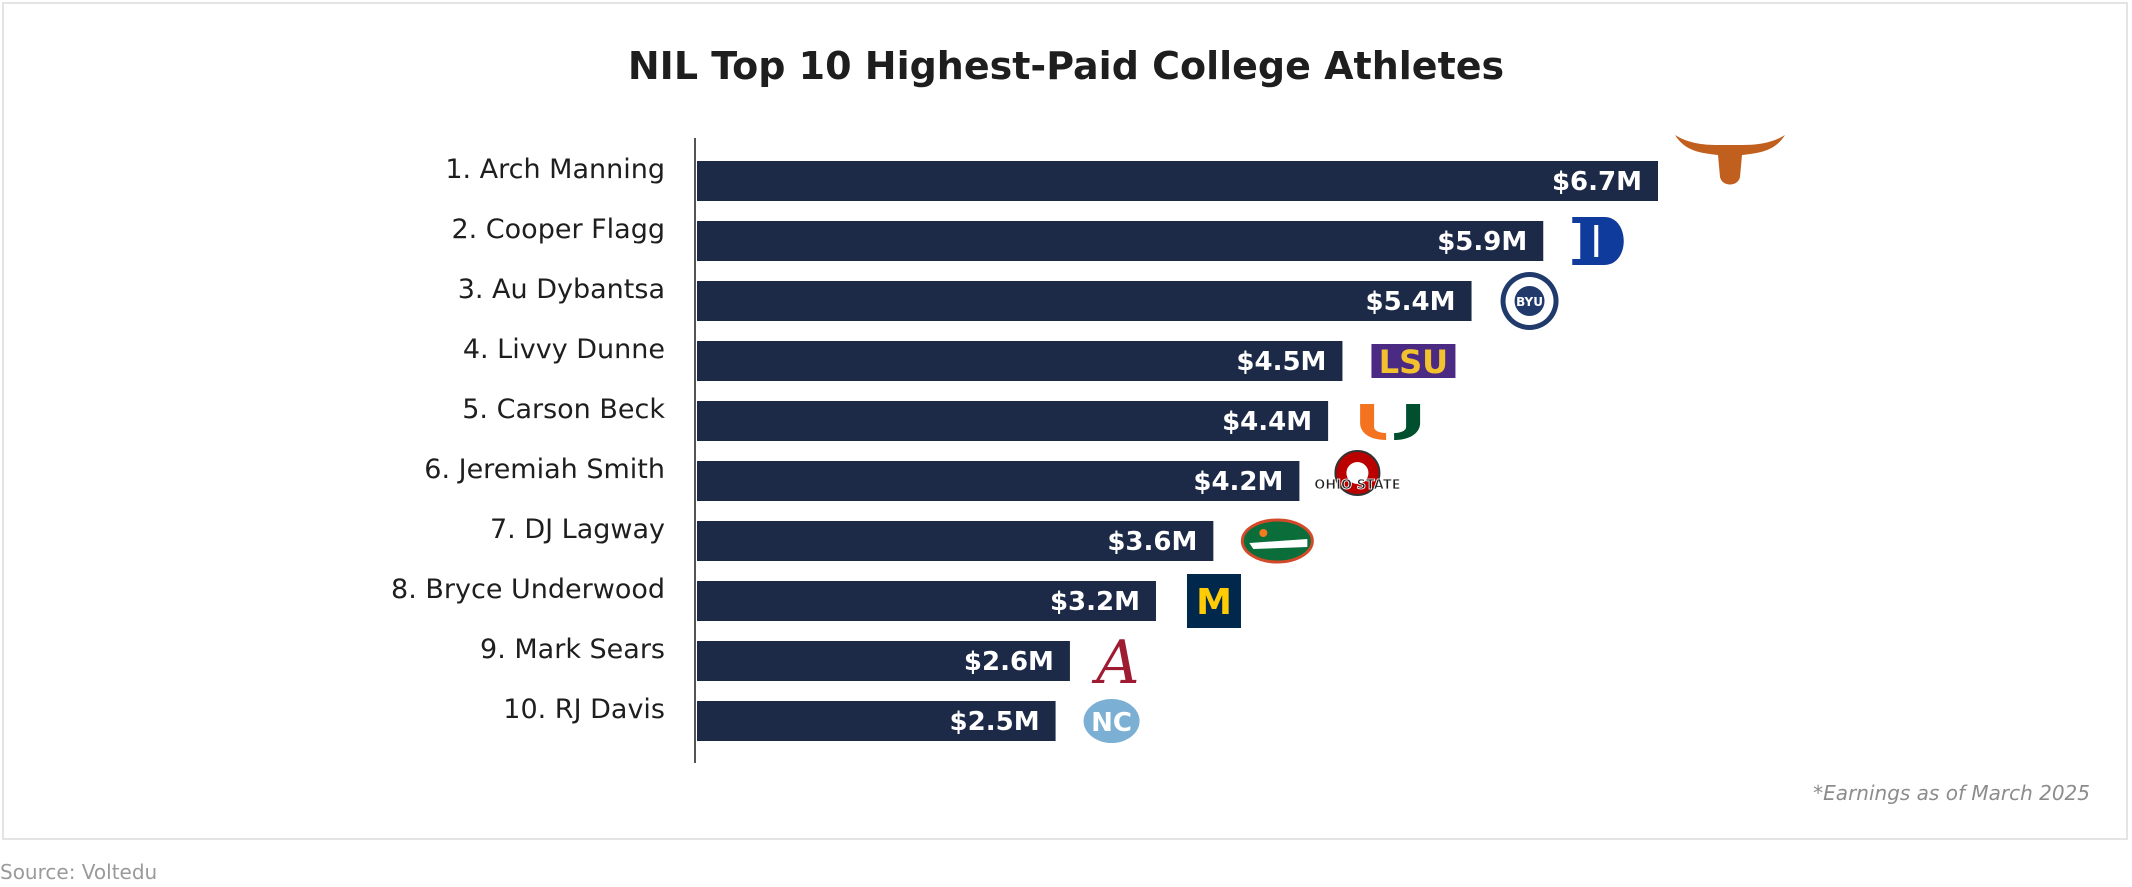 The image size is (2132, 887). I want to click on value-label-10: $2.5M, so click(995, 722).